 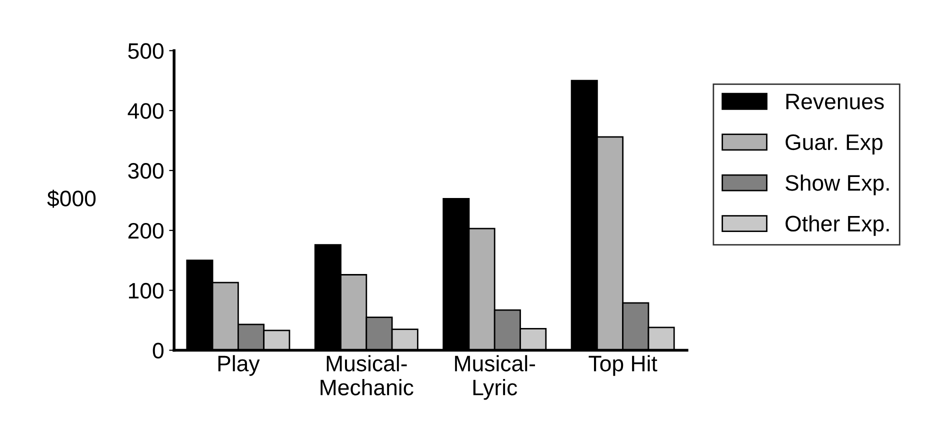 I want to click on x-tick-label: Top Hit, so click(x=623, y=365).